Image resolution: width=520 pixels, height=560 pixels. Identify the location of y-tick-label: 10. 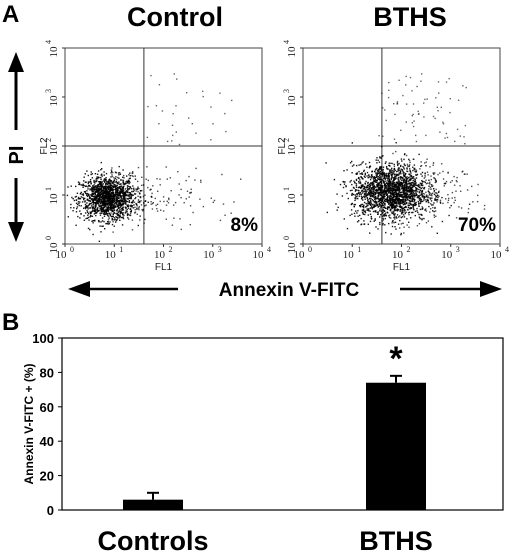
(292, 150).